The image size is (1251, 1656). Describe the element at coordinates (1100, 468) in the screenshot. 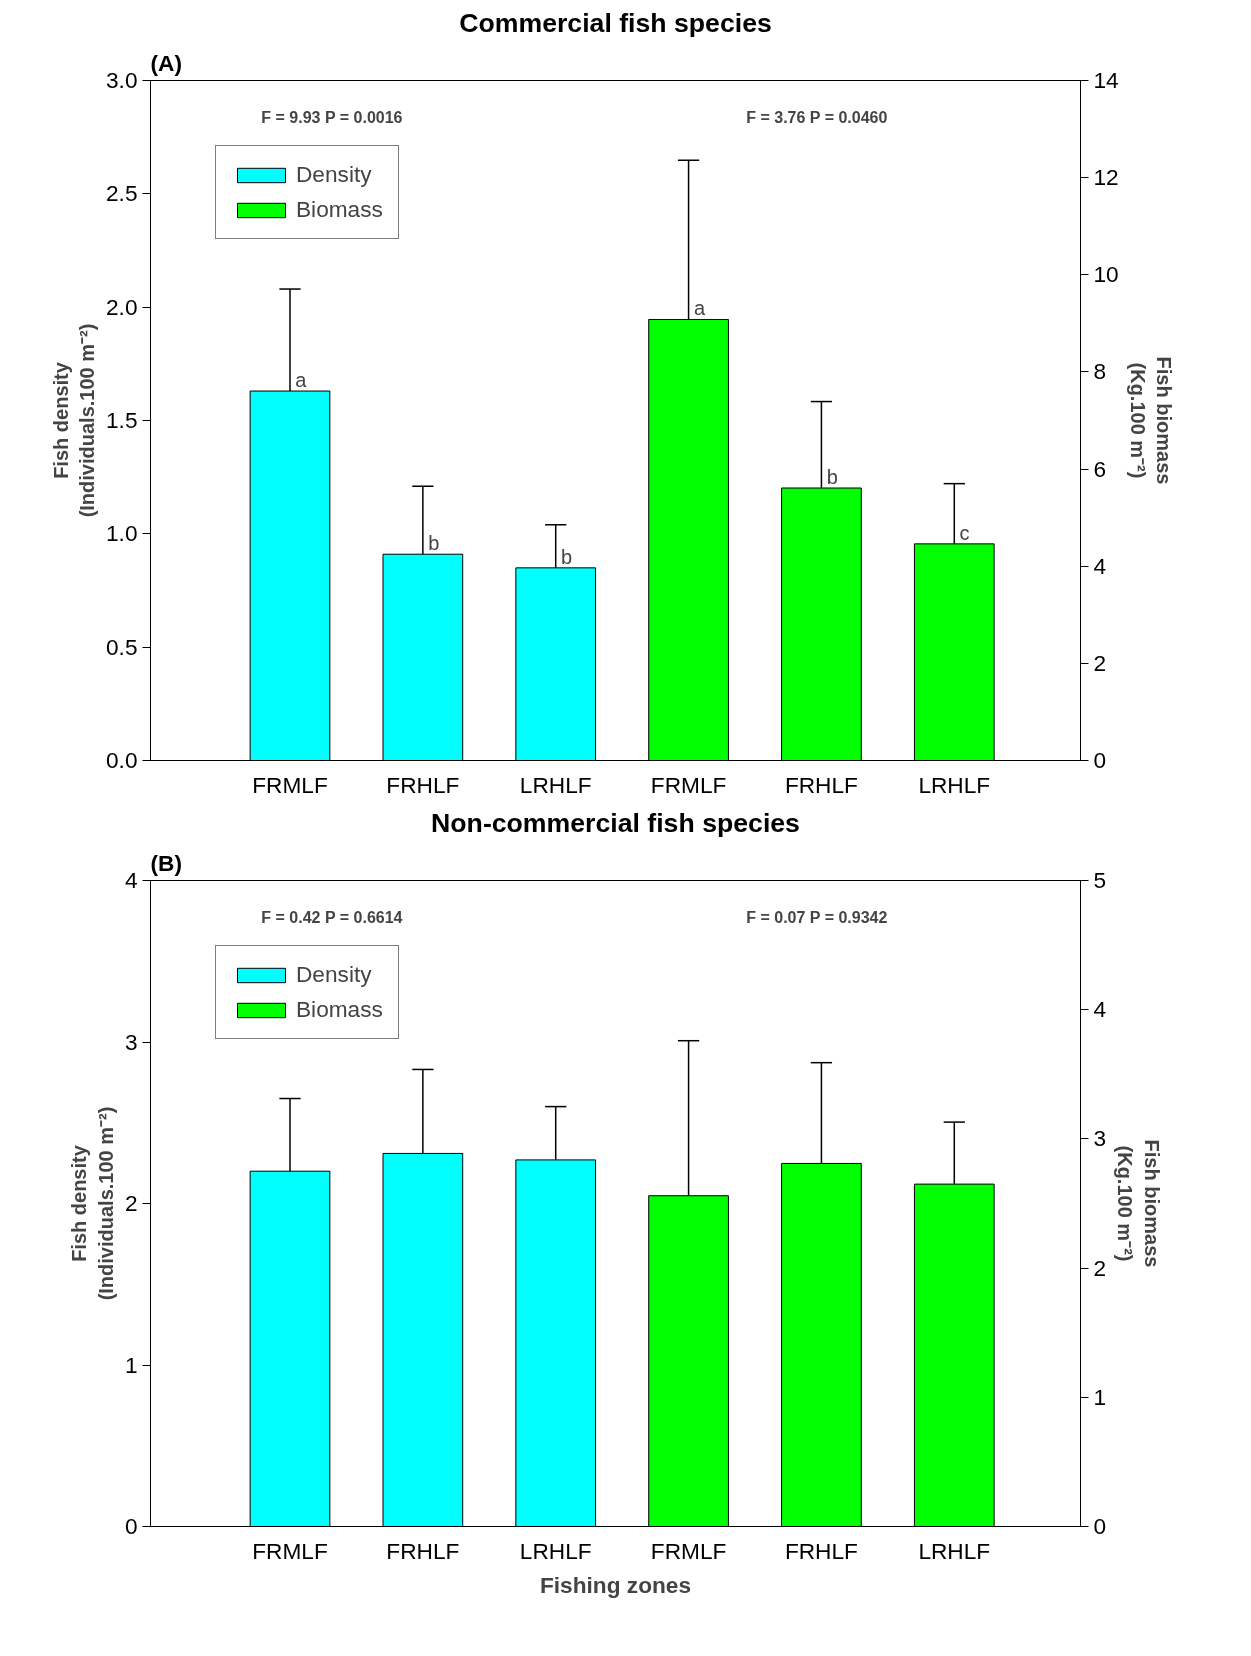

I see `y2-tick-label: 6` at that location.